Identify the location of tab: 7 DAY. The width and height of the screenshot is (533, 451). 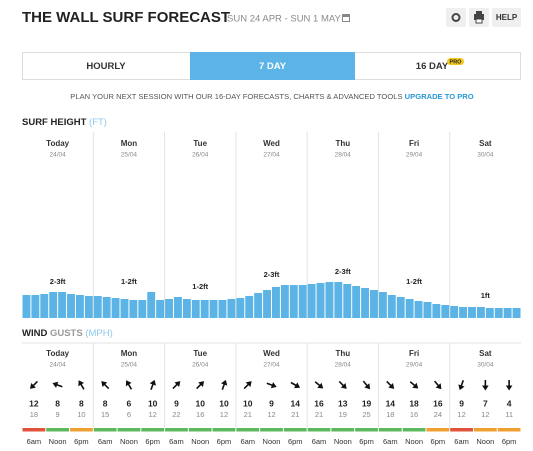
(272, 66).